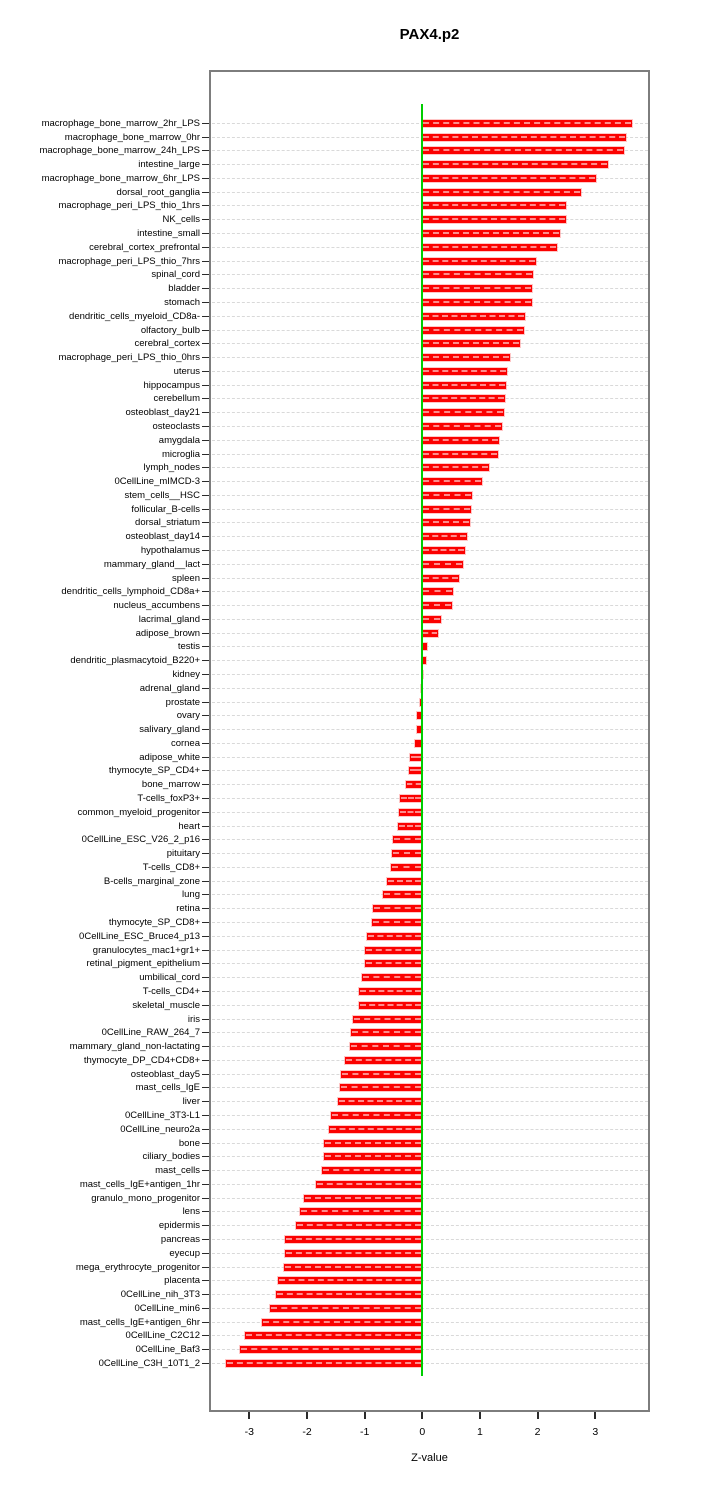 The image size is (720, 1485). Describe the element at coordinates (135, 661) in the screenshot. I see `category-label: dendritic_plasmacytoid_B220+` at that location.